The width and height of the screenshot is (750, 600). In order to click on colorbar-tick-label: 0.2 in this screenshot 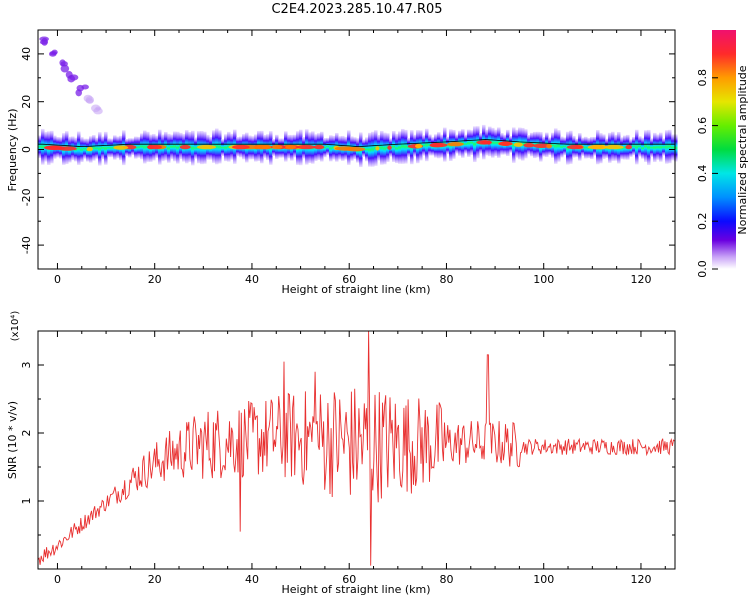, I will do `click(702, 221)`.